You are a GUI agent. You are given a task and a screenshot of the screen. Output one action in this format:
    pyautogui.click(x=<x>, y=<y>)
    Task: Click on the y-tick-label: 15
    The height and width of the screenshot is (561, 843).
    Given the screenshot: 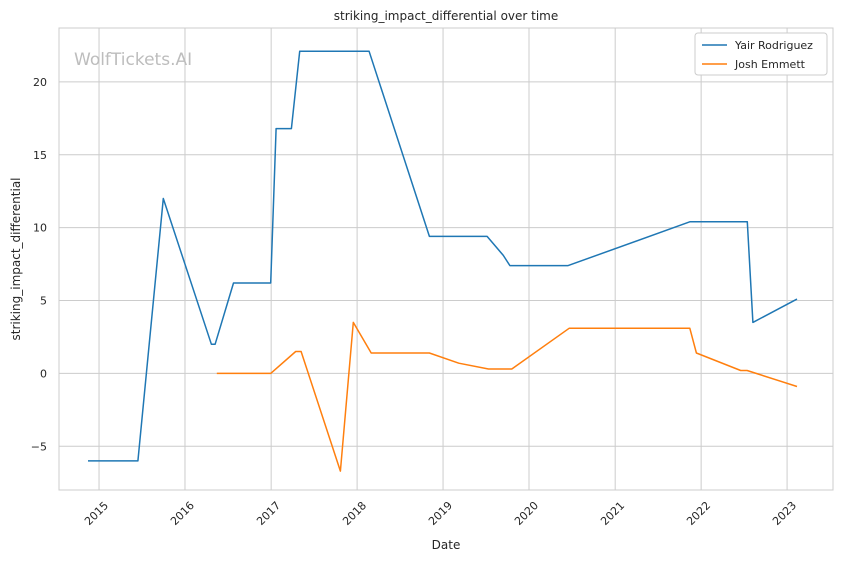 What is the action you would take?
    pyautogui.click(x=40, y=155)
    